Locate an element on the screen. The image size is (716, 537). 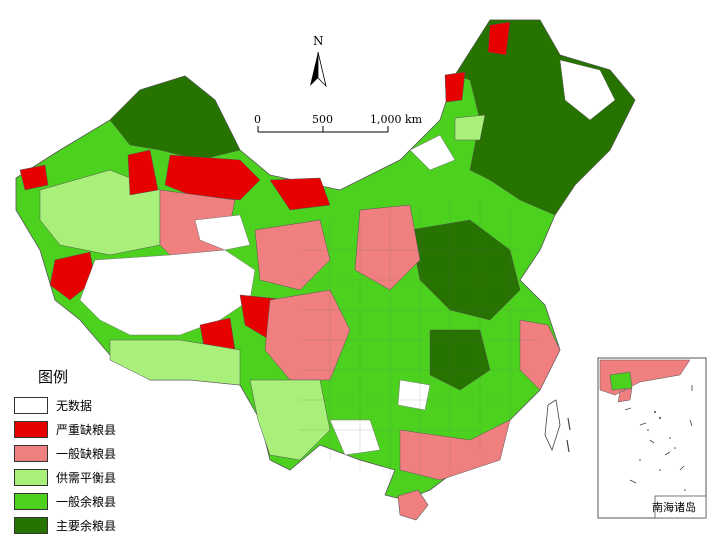
legend-swatch-surplus is located at coordinates (31, 501).